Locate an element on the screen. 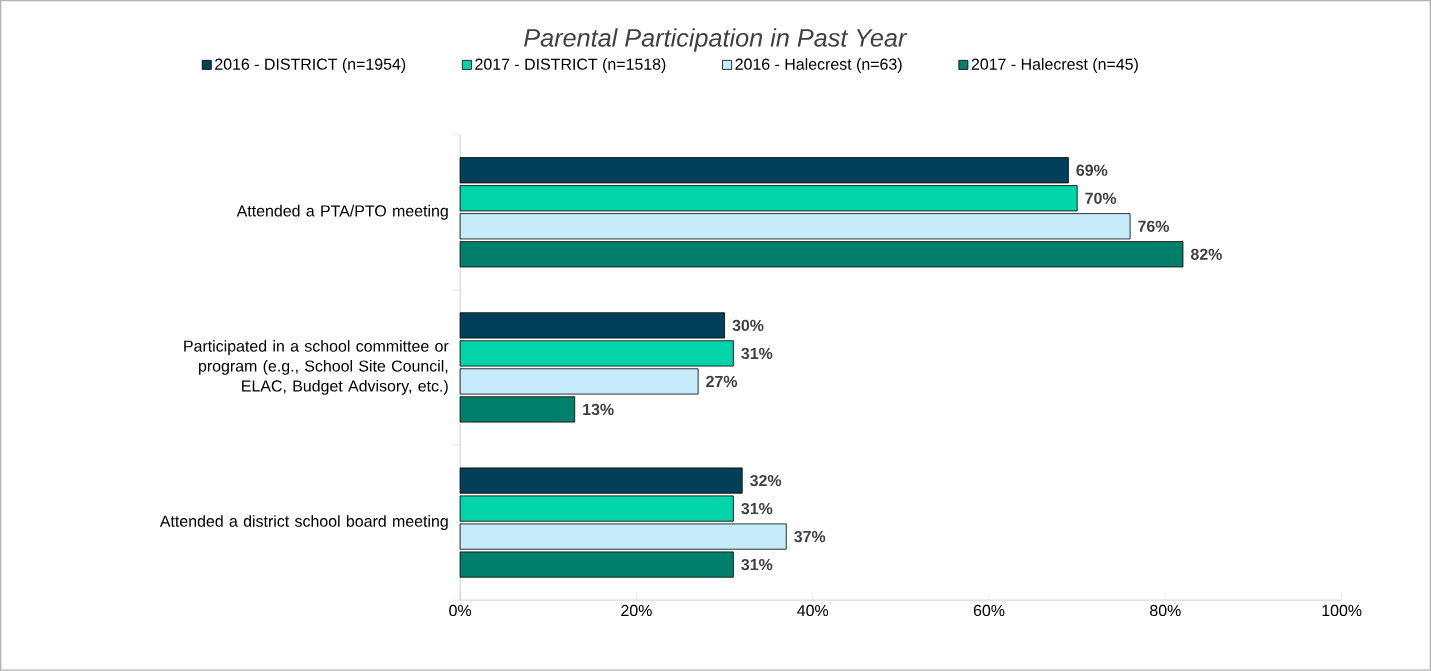 The width and height of the screenshot is (1431, 671). x-tick-label: 40% is located at coordinates (813, 610).